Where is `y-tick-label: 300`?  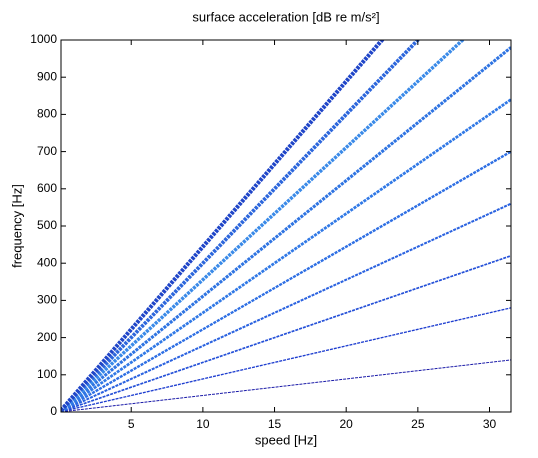 y-tick-label: 300 is located at coordinates (47, 300).